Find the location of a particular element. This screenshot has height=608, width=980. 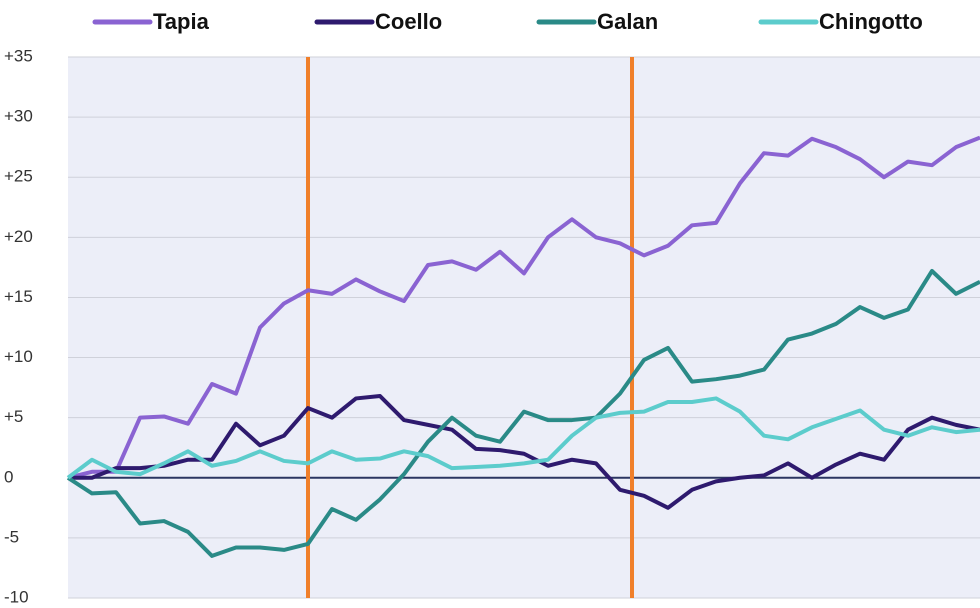

y-tick-label: -5 is located at coordinates (11, 536).